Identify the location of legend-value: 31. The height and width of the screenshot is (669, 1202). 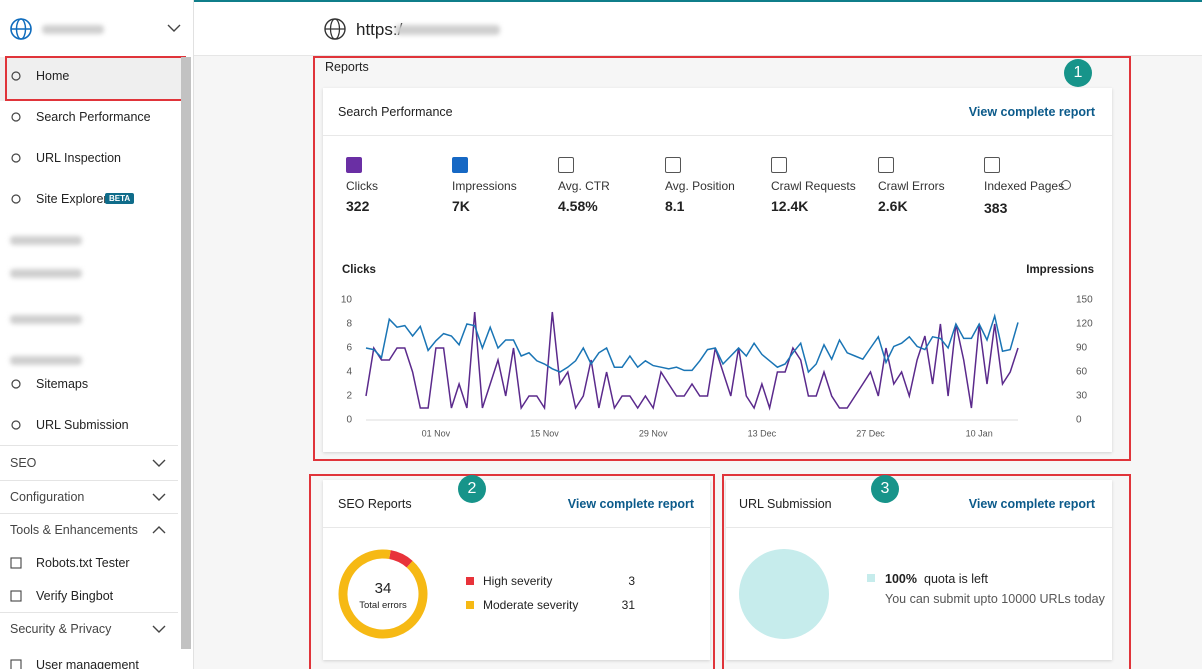
(628, 605).